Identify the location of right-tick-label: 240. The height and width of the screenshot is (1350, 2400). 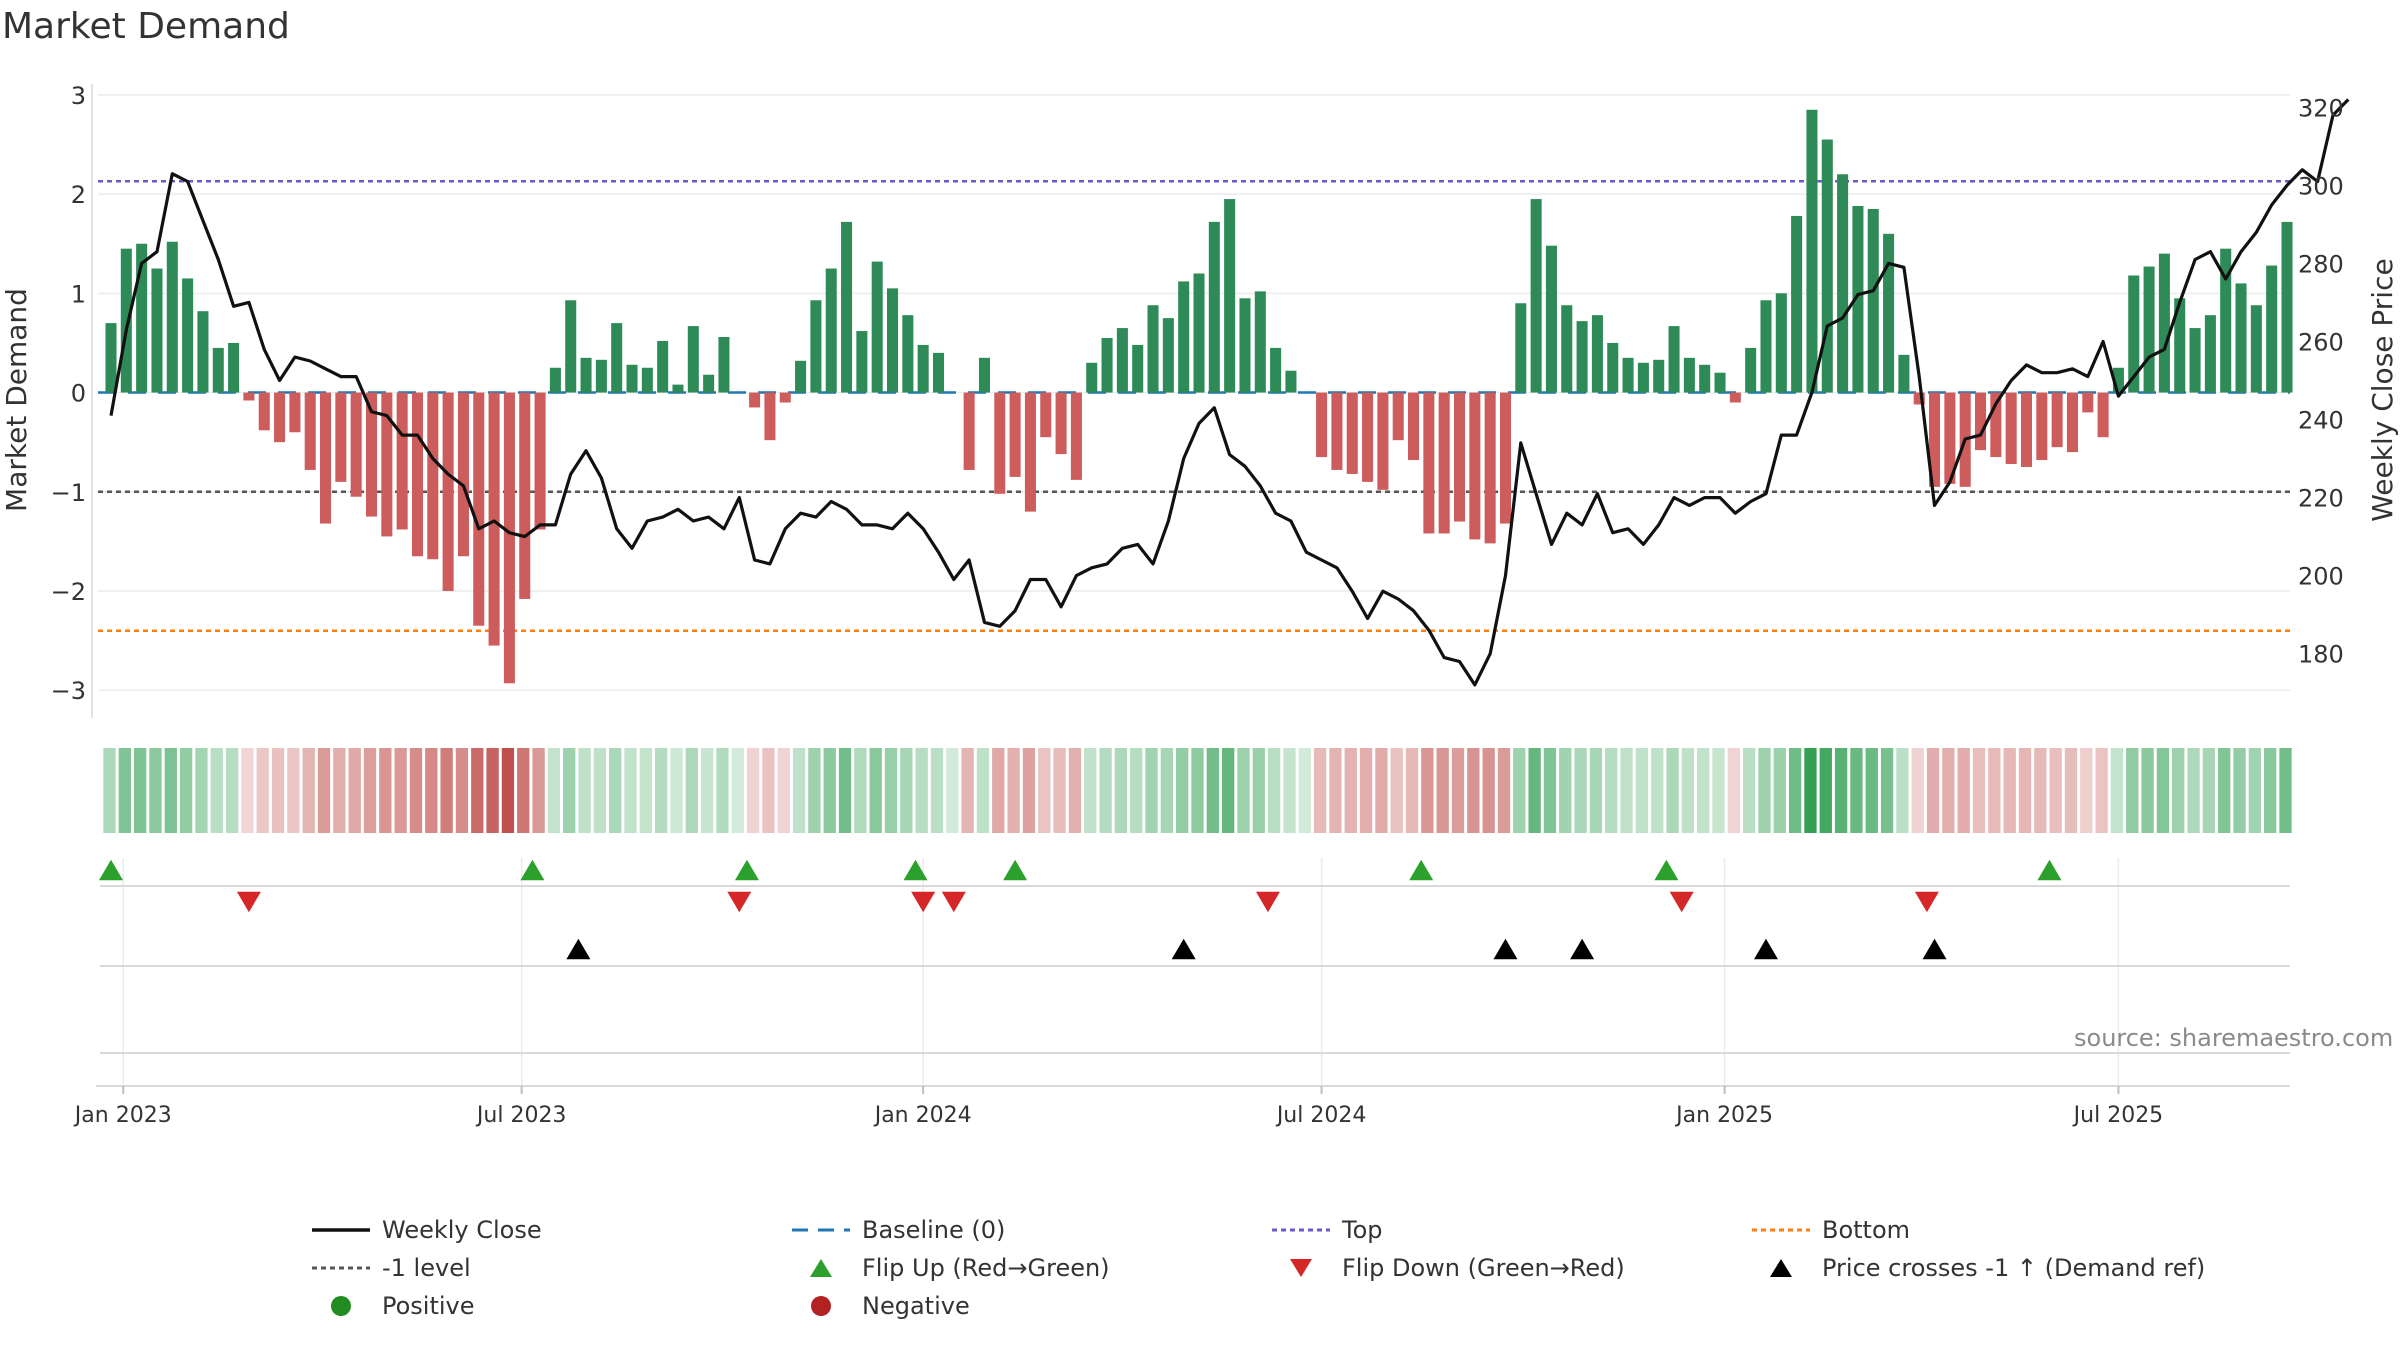
(2321, 421).